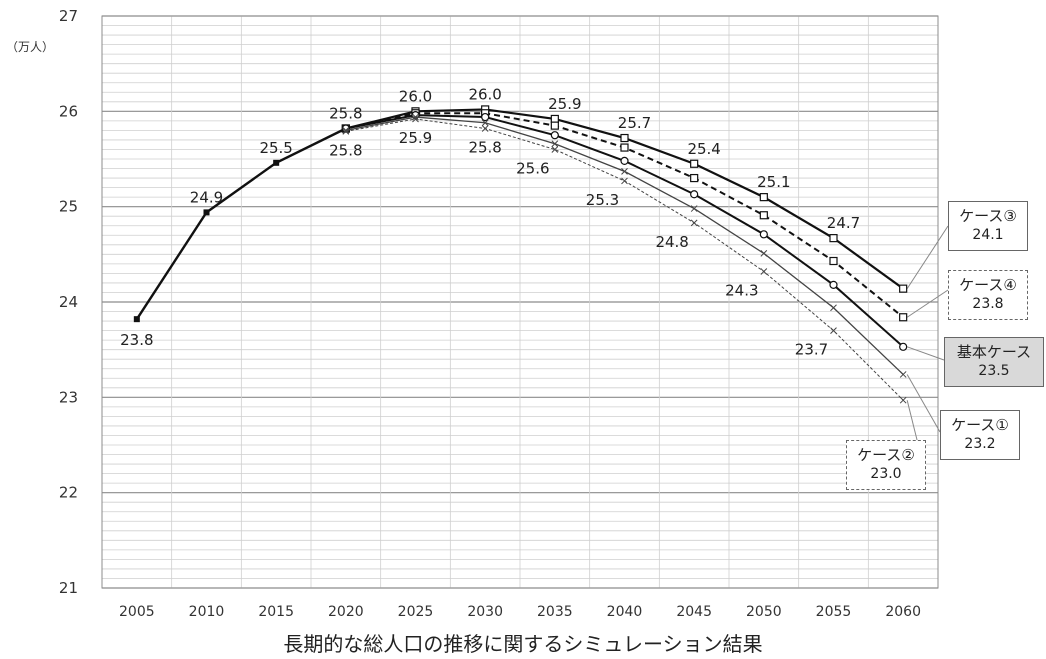 The height and width of the screenshot is (659, 1046). I want to click on data-label-lower: 24.8, so click(671, 242).